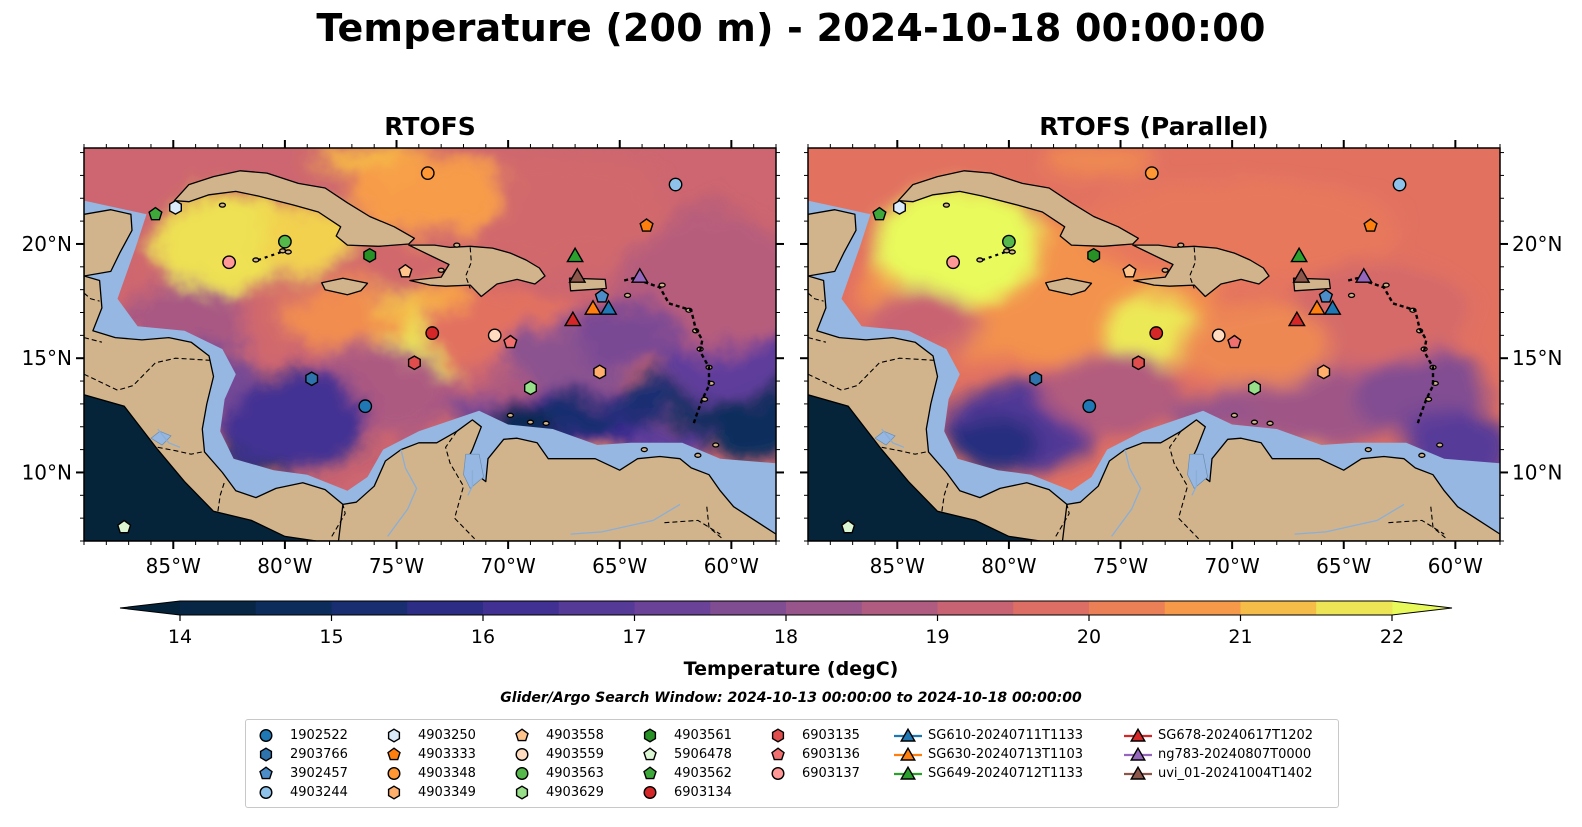  Describe the element at coordinates (786, 624) in the screenshot. I see `colorbar: 14 15 16 17 18 19 20 21 22` at that location.